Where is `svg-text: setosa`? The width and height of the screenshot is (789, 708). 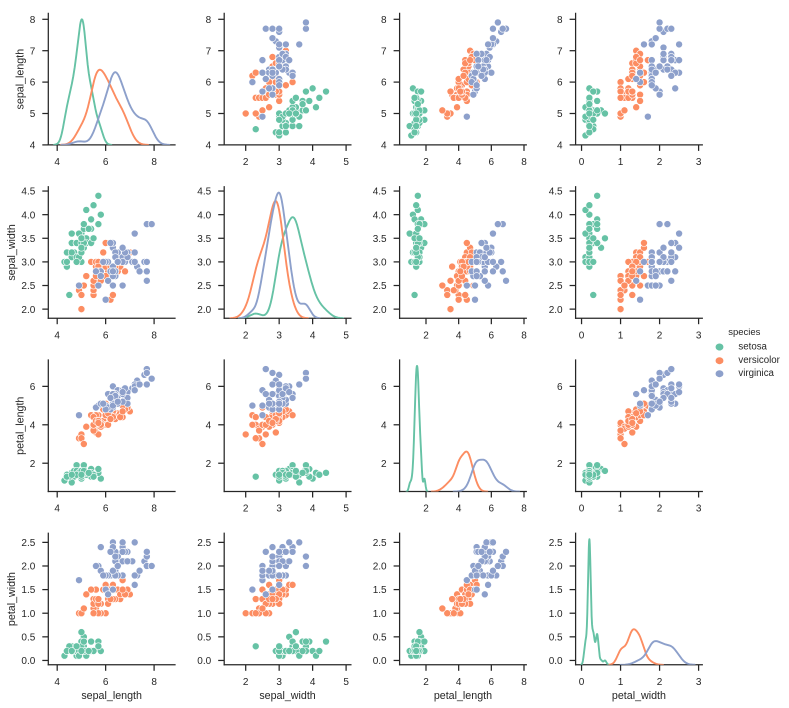 svg-text: setosa is located at coordinates (752, 347).